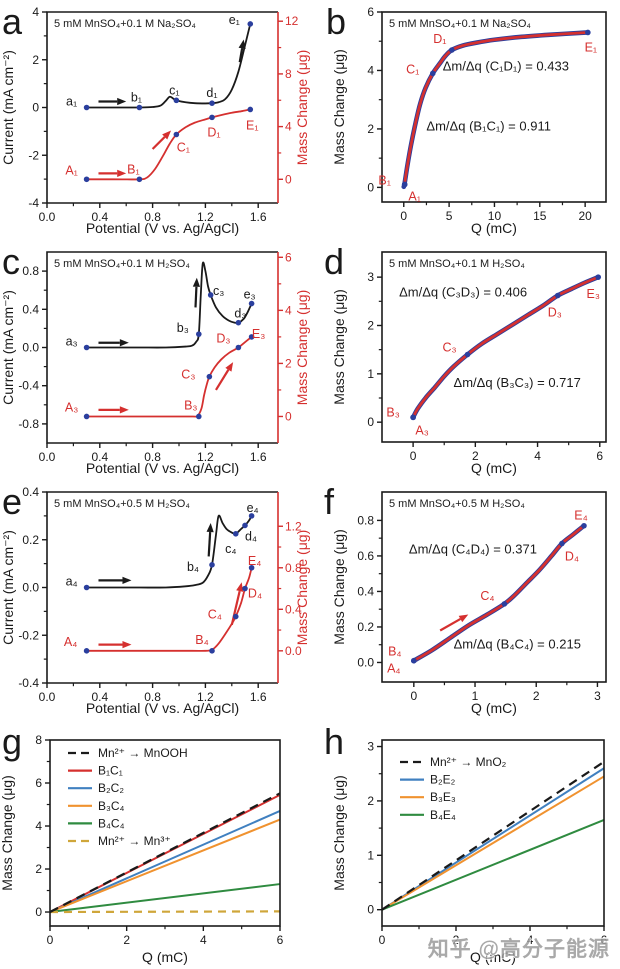 The width and height of the screenshot is (620, 969). Describe the element at coordinates (517, 643) in the screenshot. I see `svg-text: Δm/Δq (B₄C₄) = 0.215` at that location.